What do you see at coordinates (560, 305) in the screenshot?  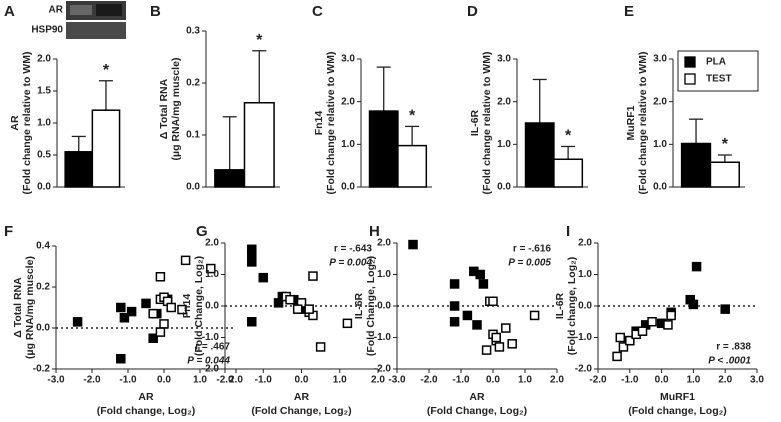 I see `y-axis-label: IL-6R` at bounding box center [560, 305].